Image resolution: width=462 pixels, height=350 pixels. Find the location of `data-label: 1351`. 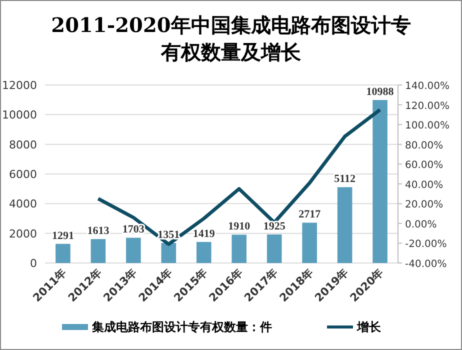

data-label: 1351 is located at coordinates (169, 234).